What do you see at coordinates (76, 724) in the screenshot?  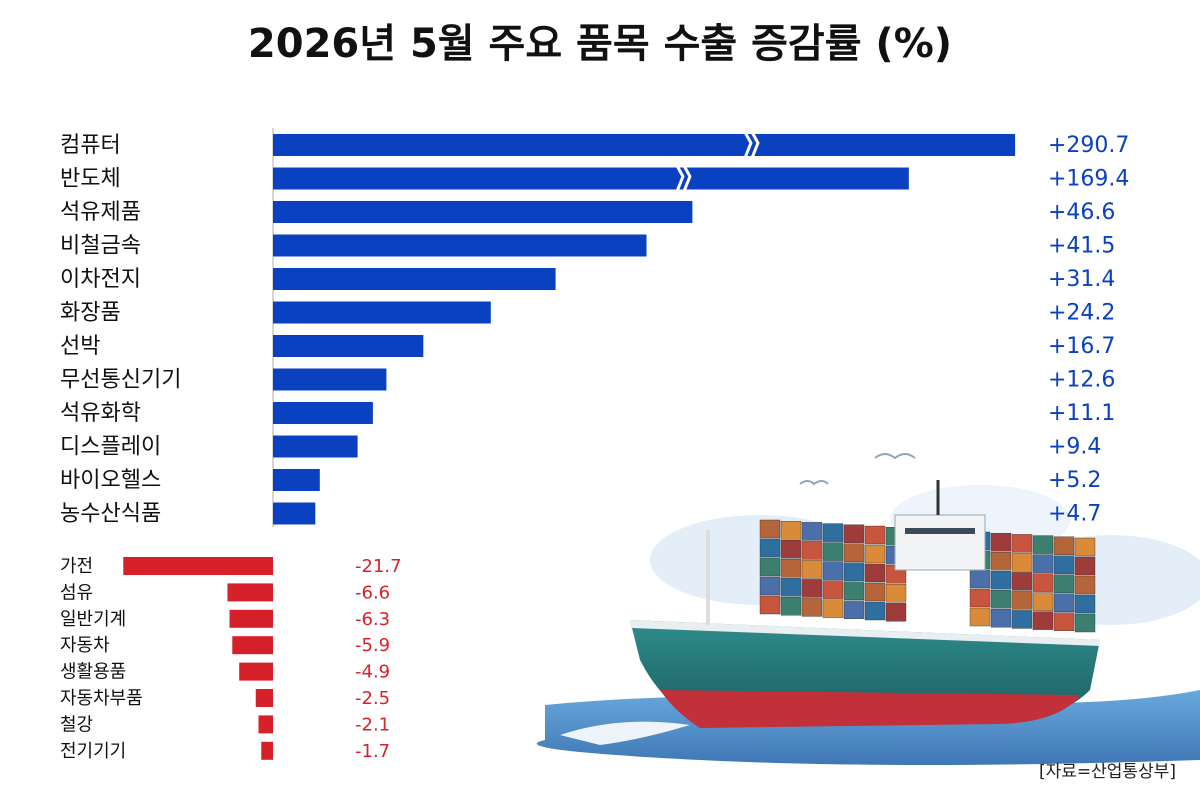 I see `category-label: 철강` at bounding box center [76, 724].